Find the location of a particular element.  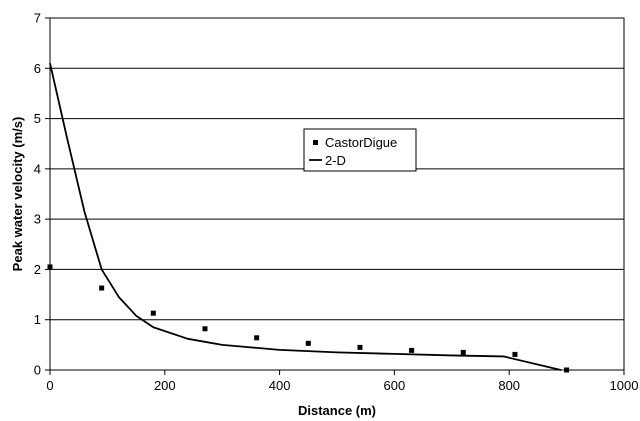

x-tick-label: 600 is located at coordinates (395, 385).